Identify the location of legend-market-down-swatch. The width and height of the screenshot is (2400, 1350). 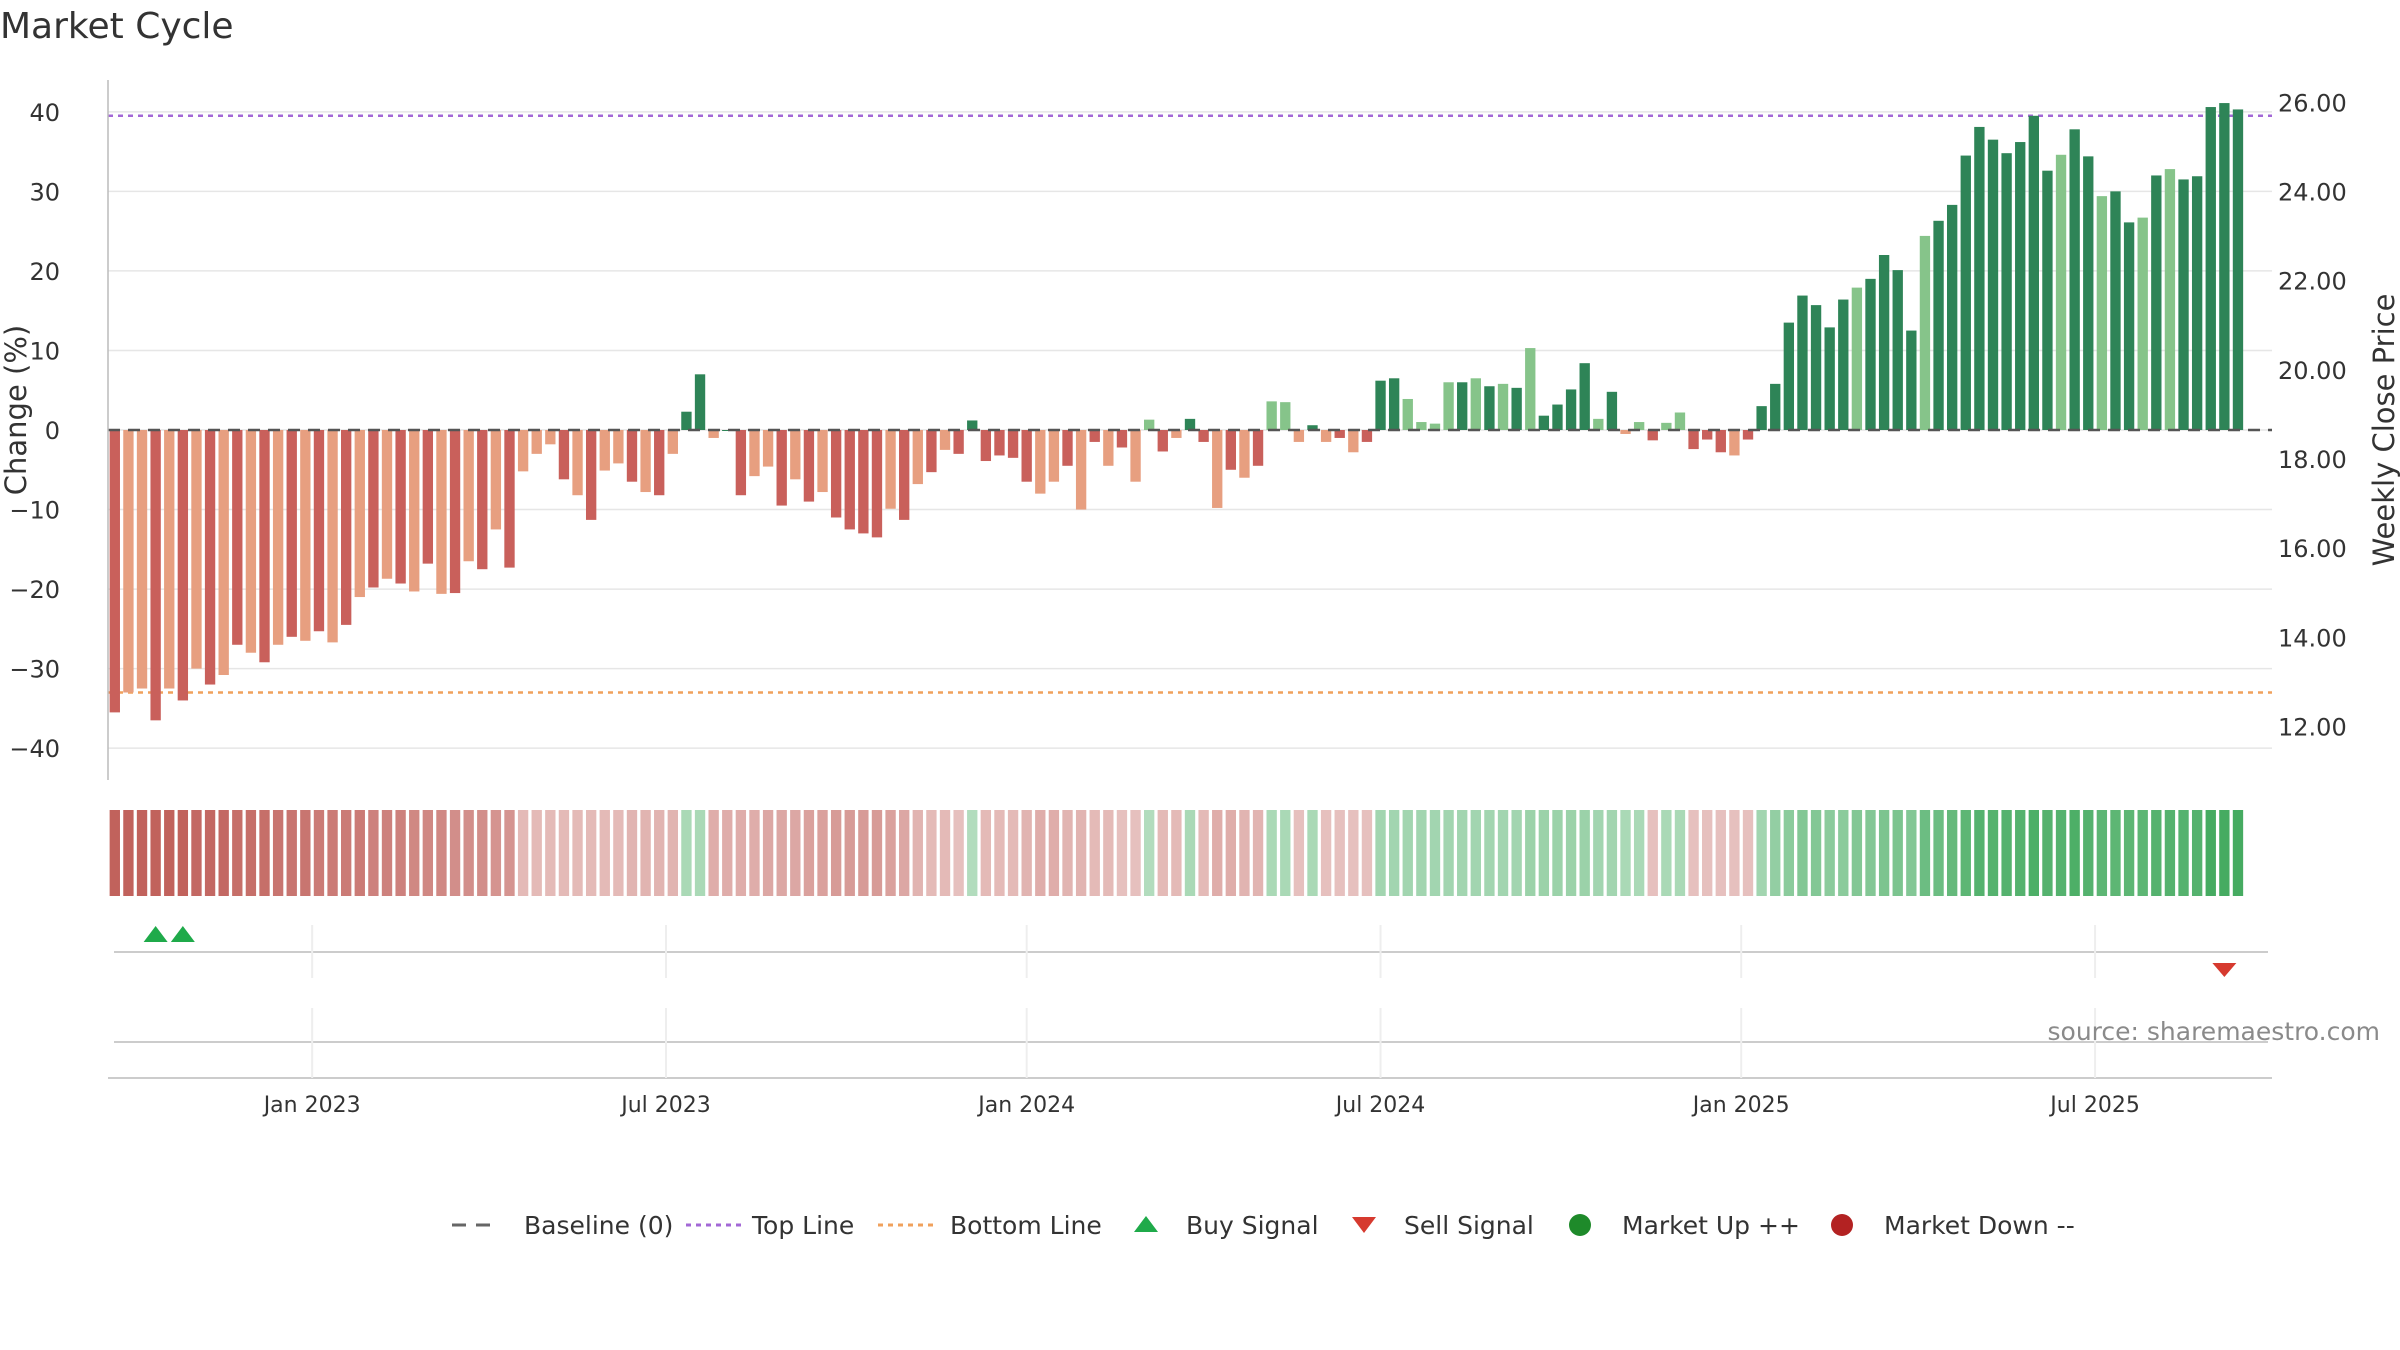
(1842, 1225).